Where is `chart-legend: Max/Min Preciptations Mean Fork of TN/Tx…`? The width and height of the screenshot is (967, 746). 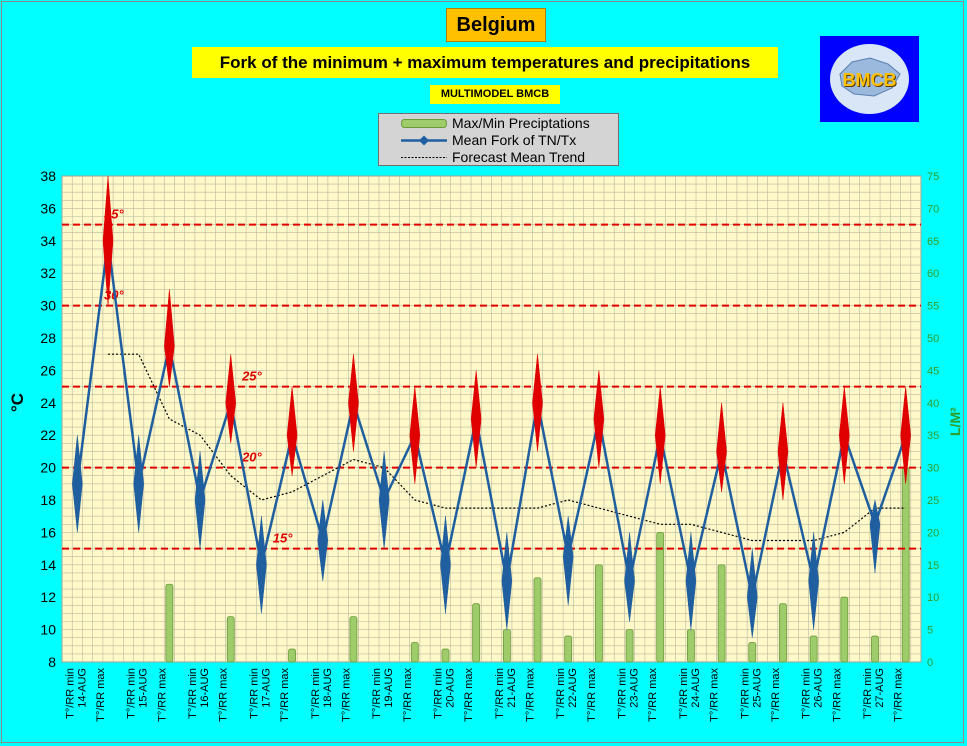 chart-legend: Max/Min Preciptations Mean Fork of TN/Tx… is located at coordinates (498, 139).